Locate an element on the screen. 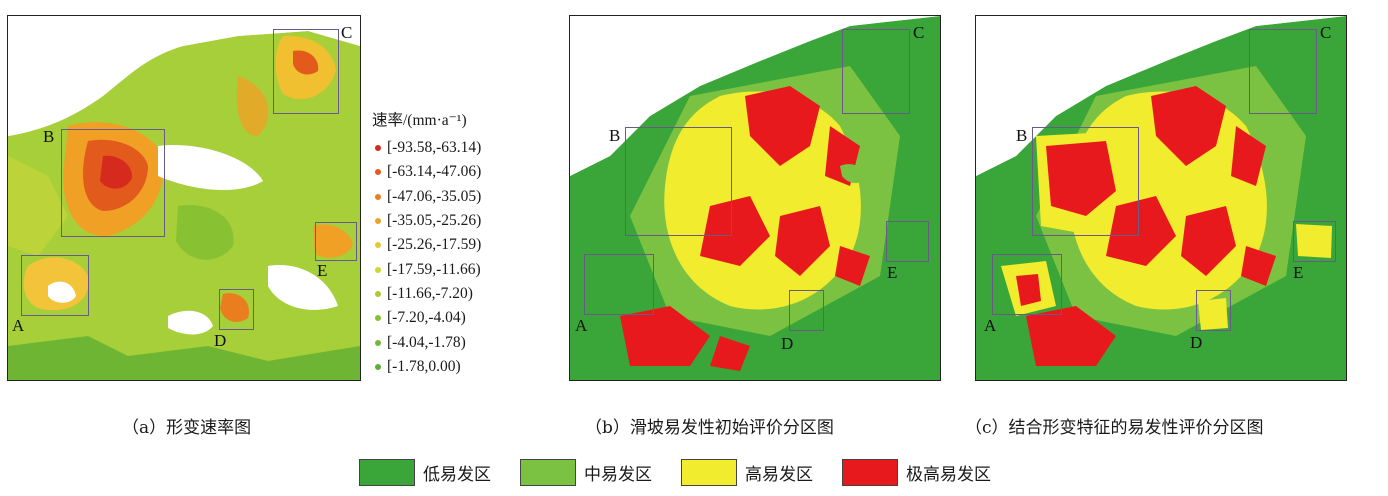 This screenshot has height=496, width=1388. rate-legend-row: [-63.14,-47.06) is located at coordinates (426, 172).